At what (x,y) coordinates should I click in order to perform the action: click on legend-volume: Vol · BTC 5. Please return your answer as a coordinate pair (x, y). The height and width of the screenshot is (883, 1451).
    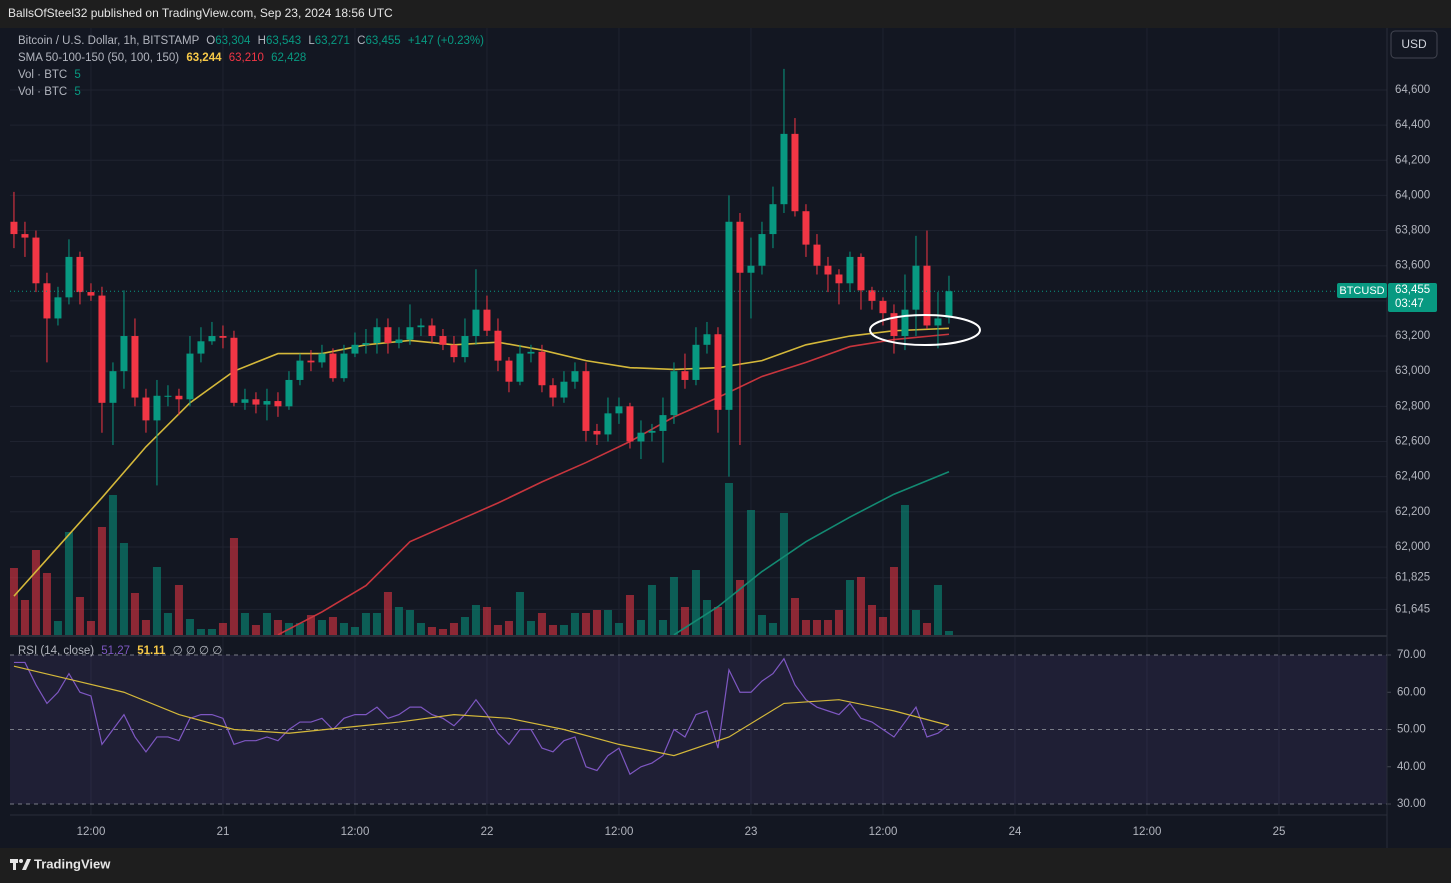
    Looking at the image, I should click on (49, 75).